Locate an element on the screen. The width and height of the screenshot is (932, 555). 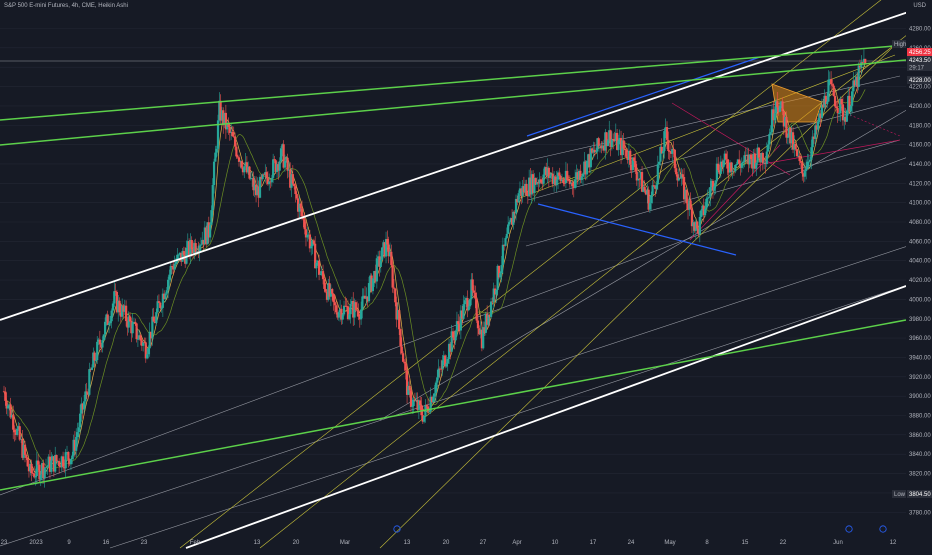
price-tick-label: 4060.00 is located at coordinates (920, 242).